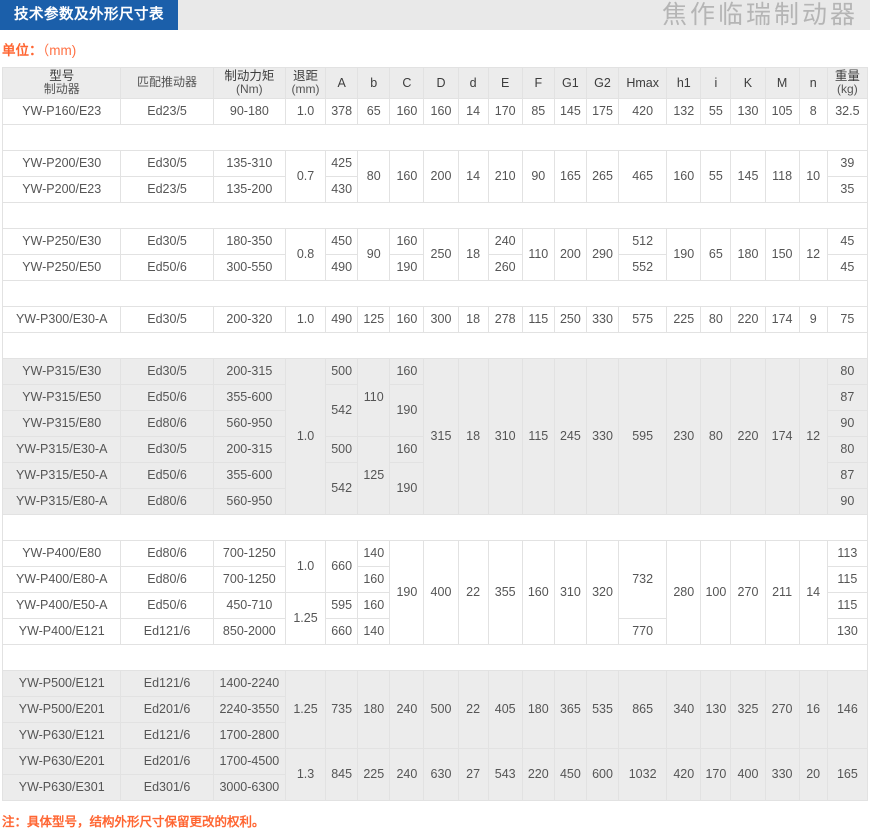 The image size is (870, 830). I want to click on cell-n: 20, so click(813, 774).